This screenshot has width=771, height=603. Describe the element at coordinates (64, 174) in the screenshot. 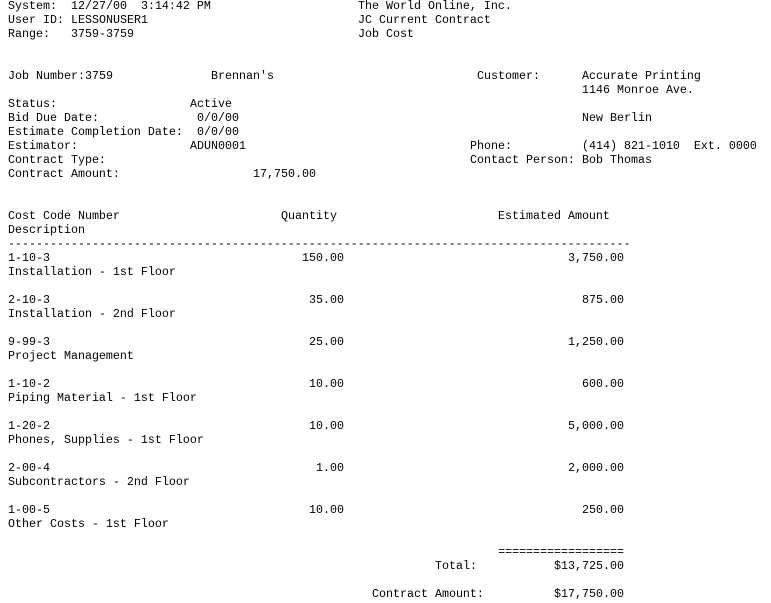

I see `contract-amount-label: Contract Amount:` at that location.